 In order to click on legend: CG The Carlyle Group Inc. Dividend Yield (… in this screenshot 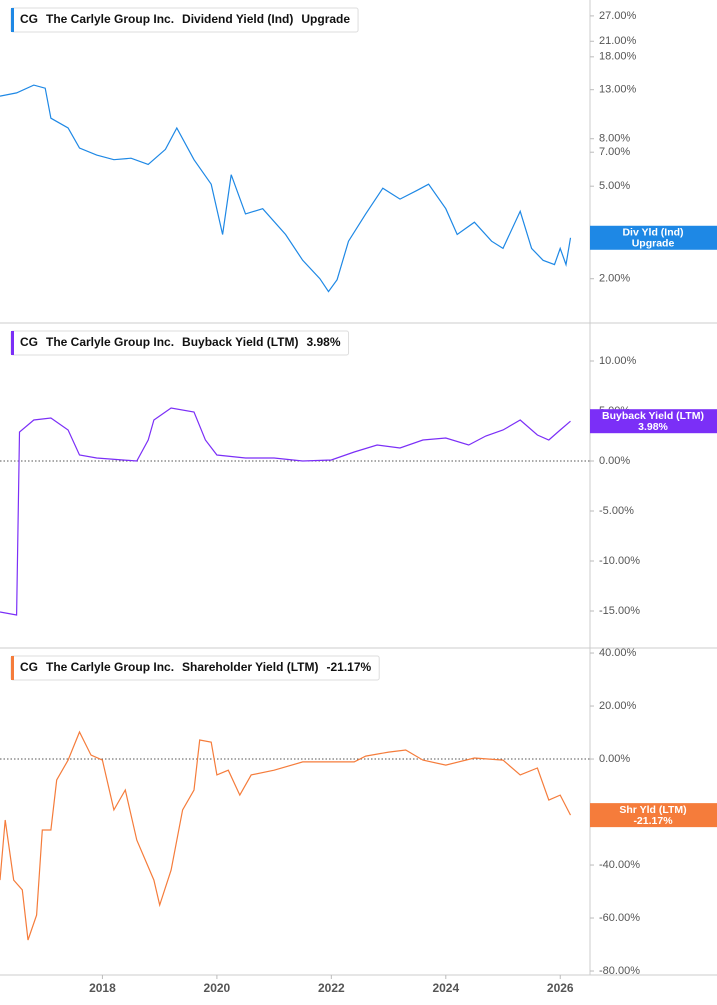, I will do `click(184, 20)`.